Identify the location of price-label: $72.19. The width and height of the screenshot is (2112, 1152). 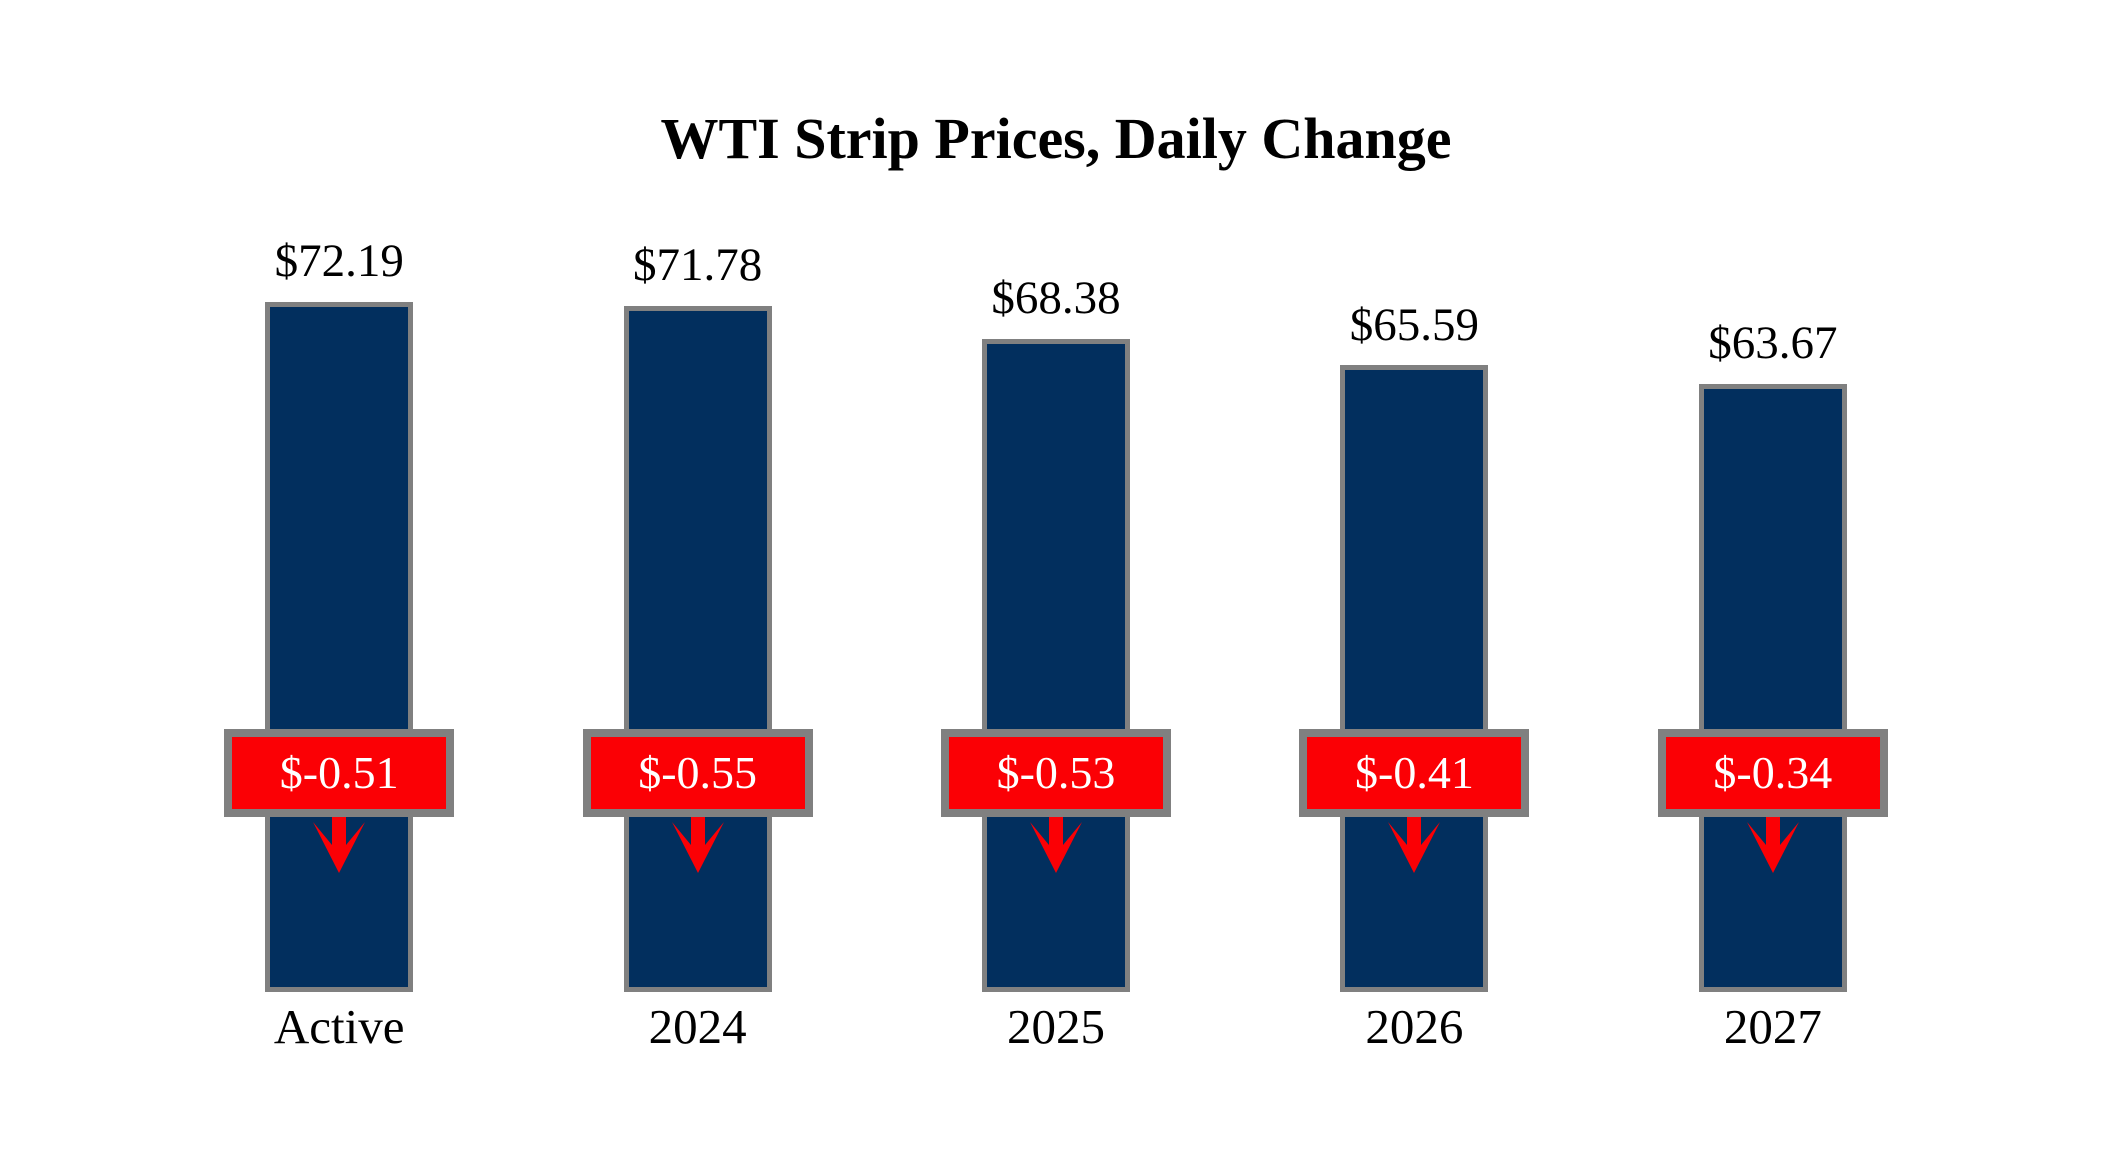
(339, 261).